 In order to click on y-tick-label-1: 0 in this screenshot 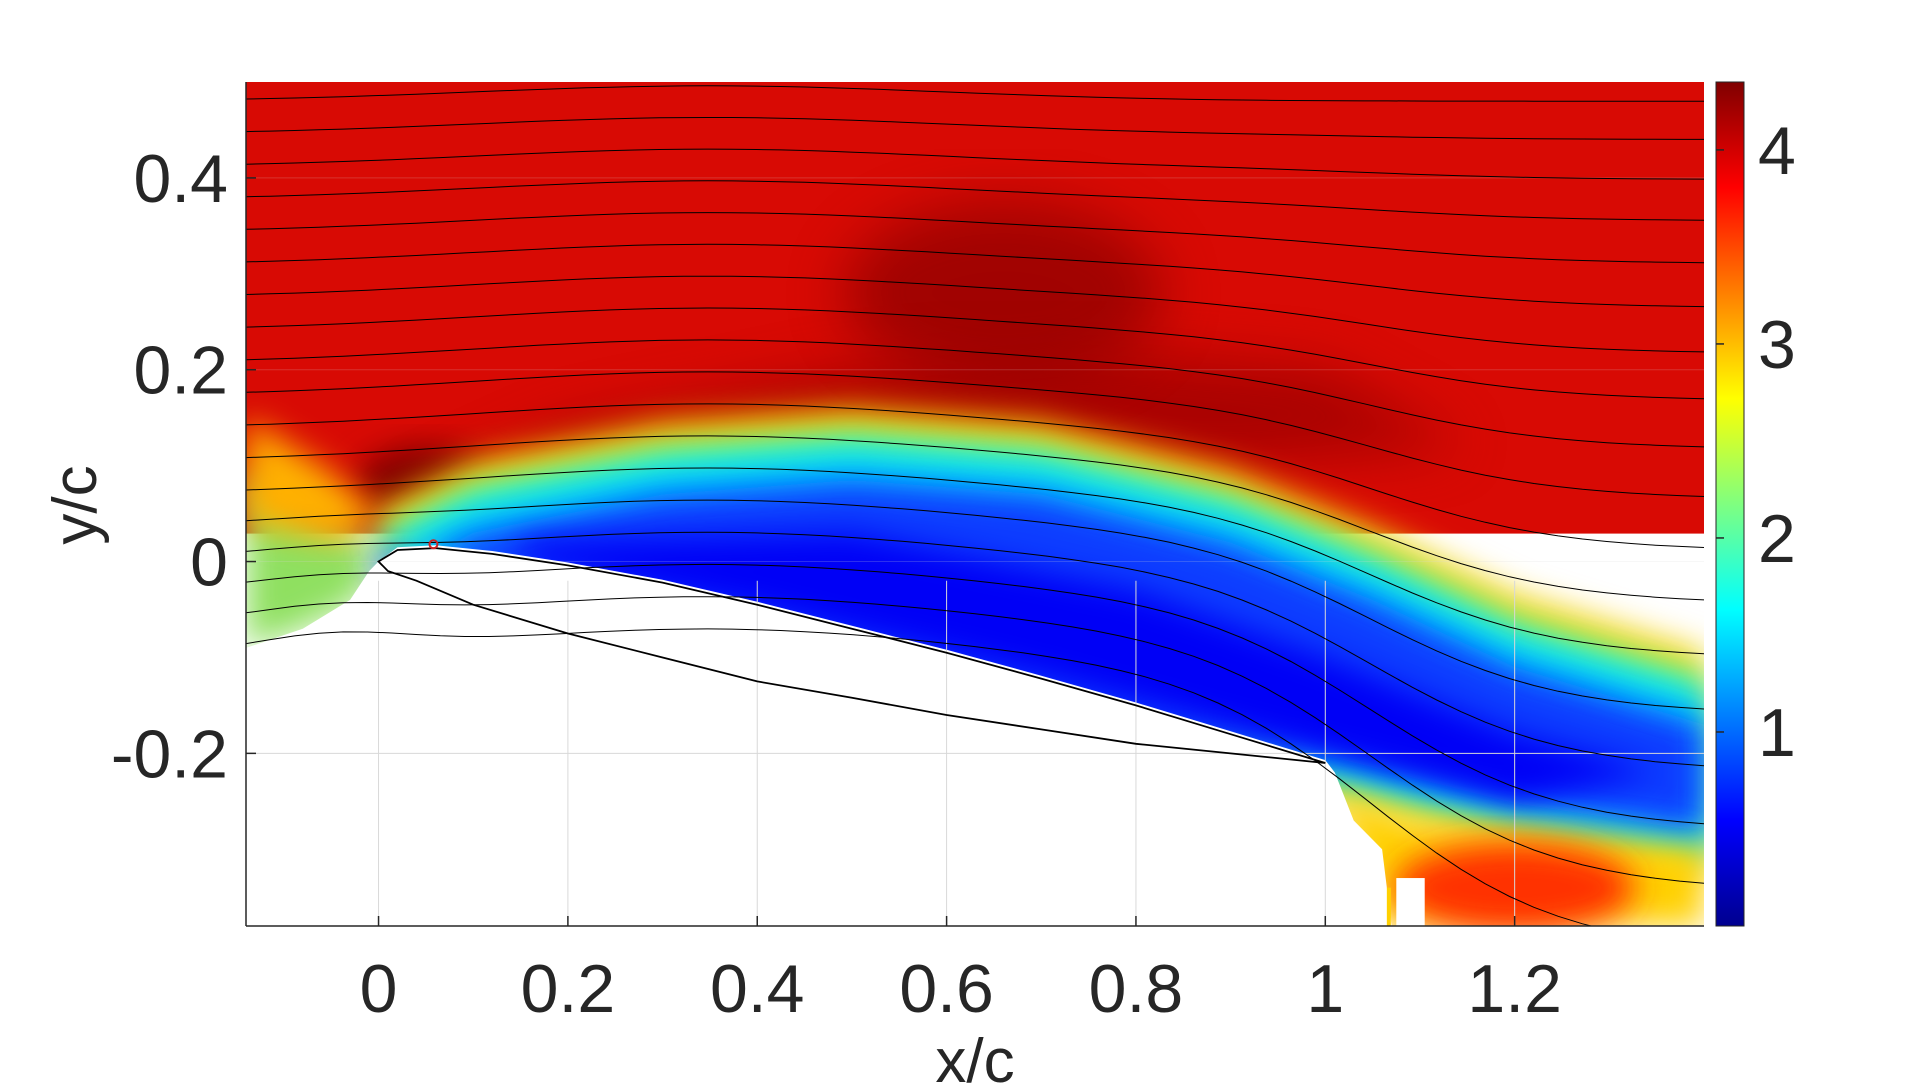, I will do `click(209, 563)`.